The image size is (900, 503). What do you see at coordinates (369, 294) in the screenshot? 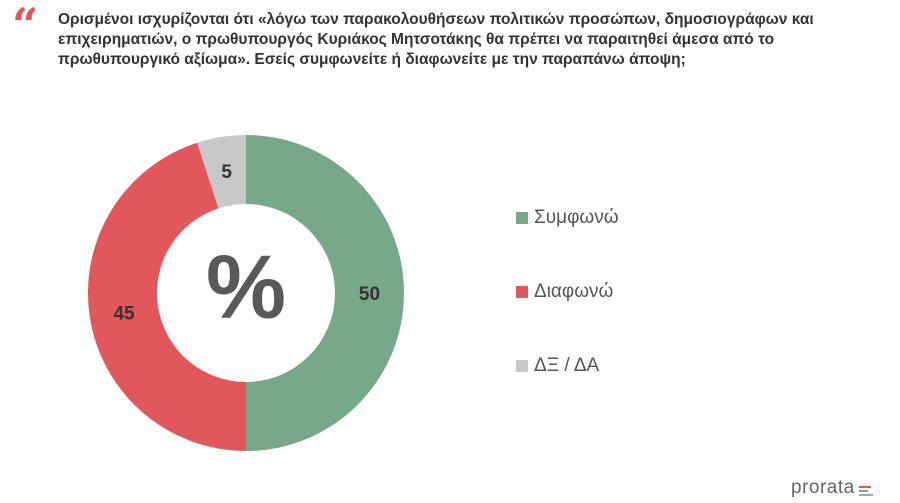
I see `donut-value-label-0: 50` at bounding box center [369, 294].